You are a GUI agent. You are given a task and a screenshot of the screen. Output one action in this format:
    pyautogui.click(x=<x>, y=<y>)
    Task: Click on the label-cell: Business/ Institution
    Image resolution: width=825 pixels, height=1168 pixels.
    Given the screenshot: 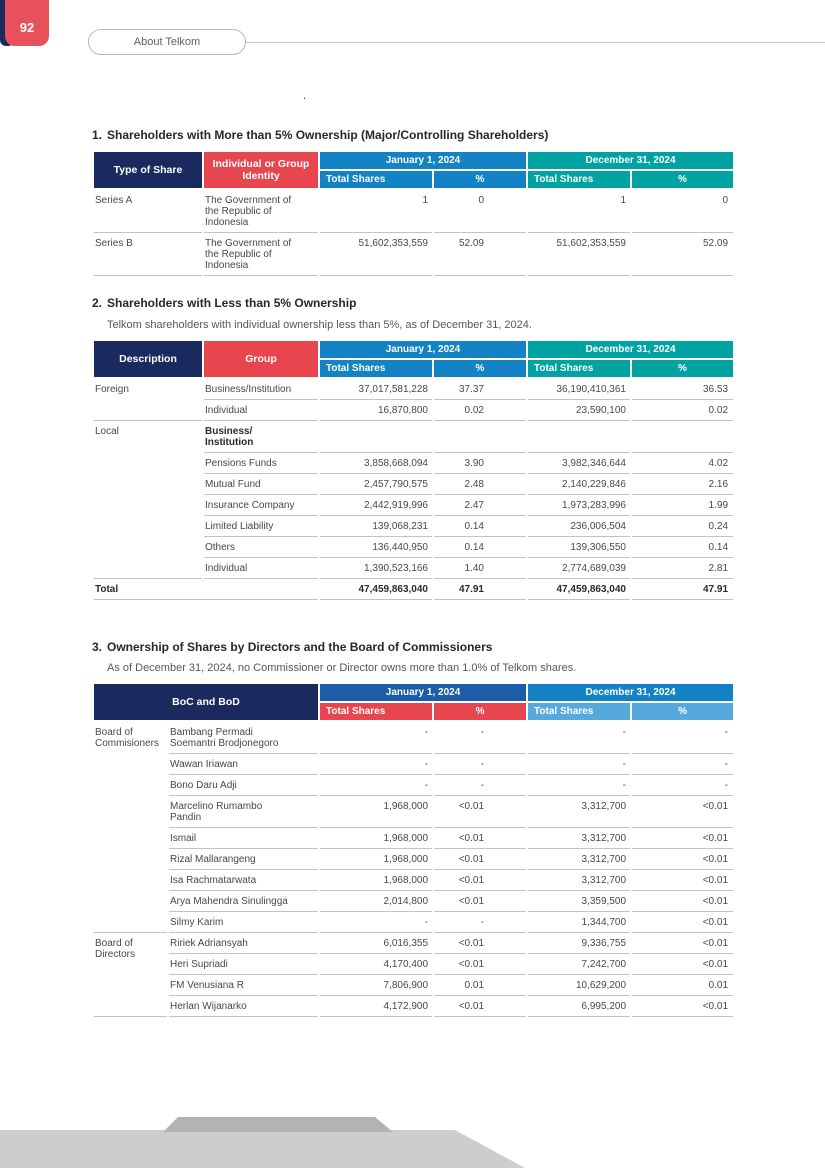 What is the action you would take?
    pyautogui.click(x=261, y=437)
    